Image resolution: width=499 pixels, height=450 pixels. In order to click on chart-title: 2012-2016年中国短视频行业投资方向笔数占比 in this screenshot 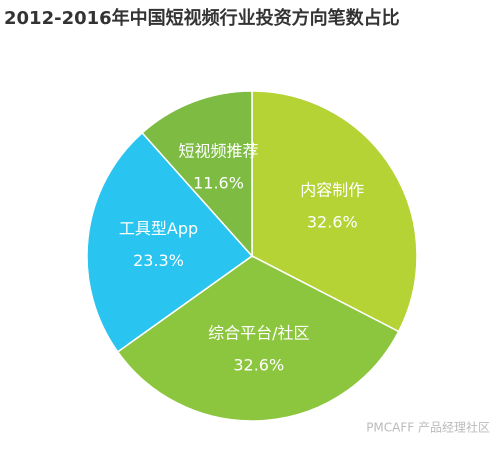, I will do `click(202, 18)`.